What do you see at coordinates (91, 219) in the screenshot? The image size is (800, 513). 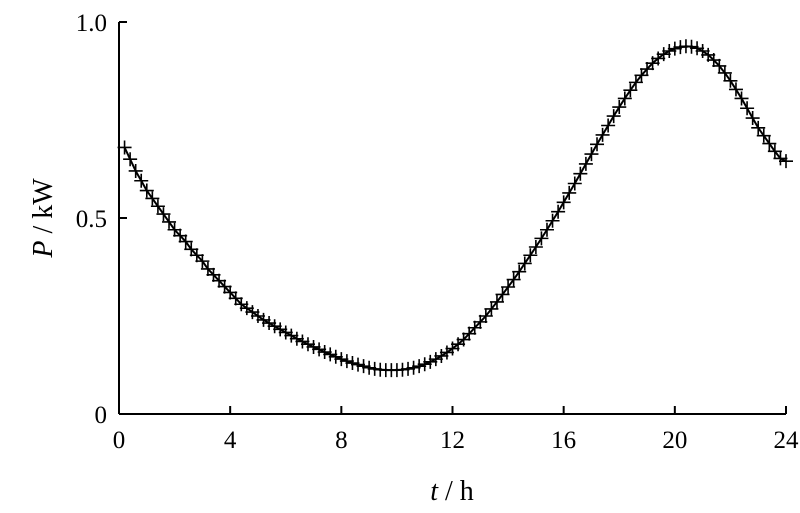 I see `y-tick-label: 0.5` at bounding box center [91, 219].